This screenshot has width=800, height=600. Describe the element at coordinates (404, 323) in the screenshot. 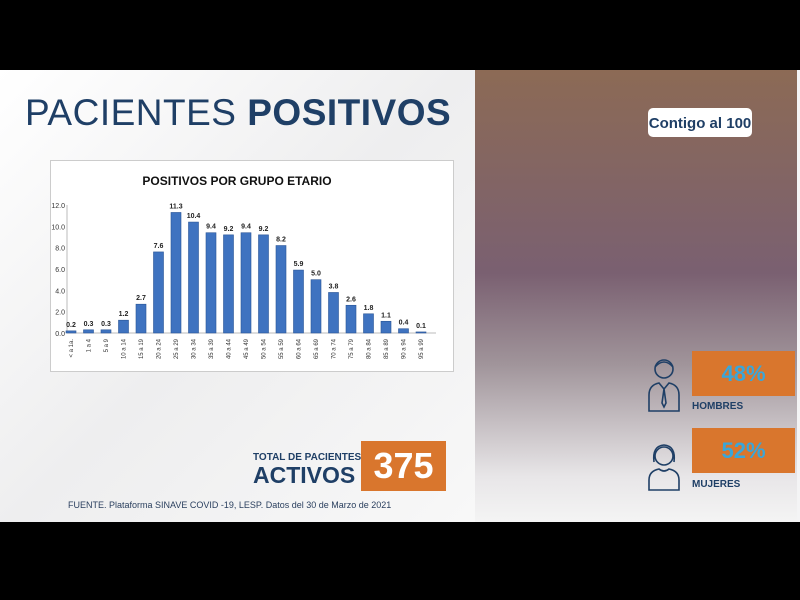

I see `data-label: 0.4` at that location.